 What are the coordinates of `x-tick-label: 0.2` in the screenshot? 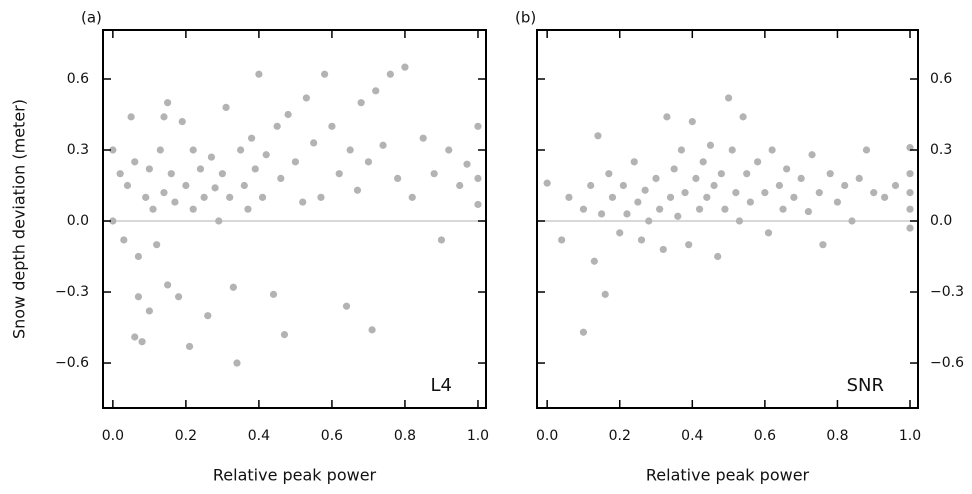 It's located at (186, 436).